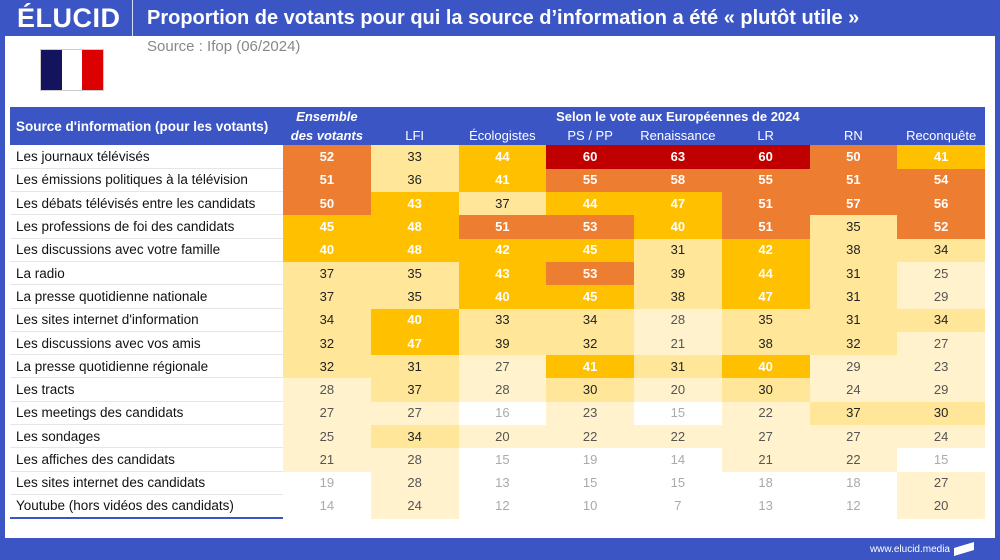 The height and width of the screenshot is (560, 1000). Describe the element at coordinates (941, 226) in the screenshot. I see `heatmap-cell: 52` at that location.